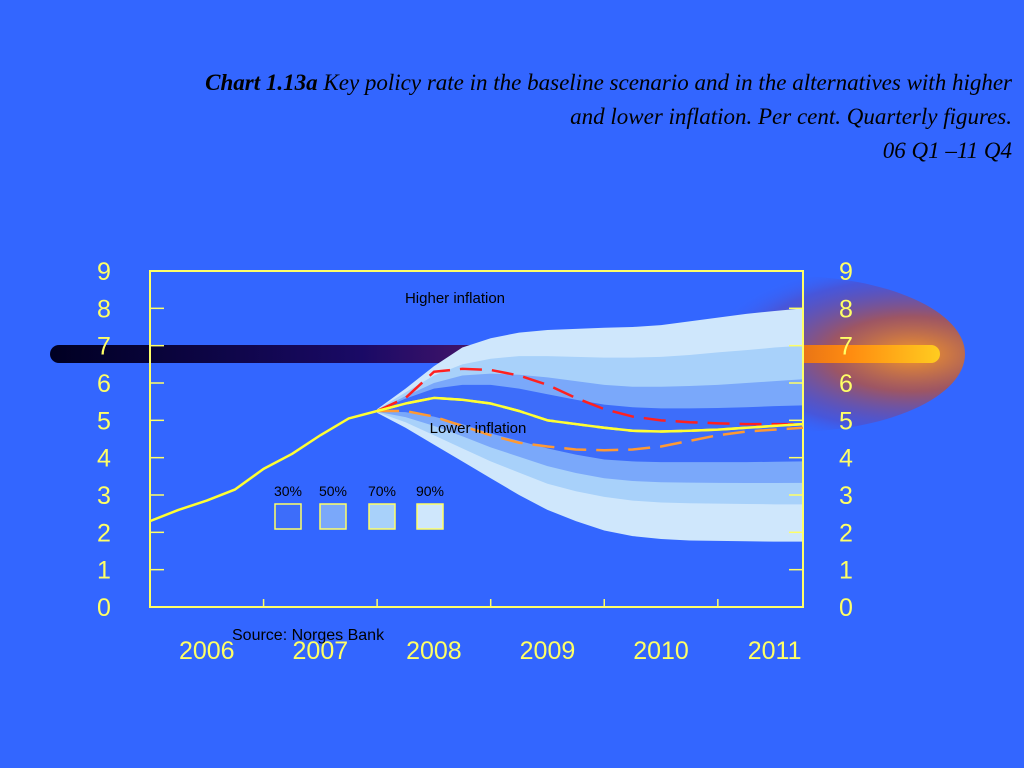 The height and width of the screenshot is (768, 1024). I want to click on y-tick-label-right: 8, so click(846, 309).